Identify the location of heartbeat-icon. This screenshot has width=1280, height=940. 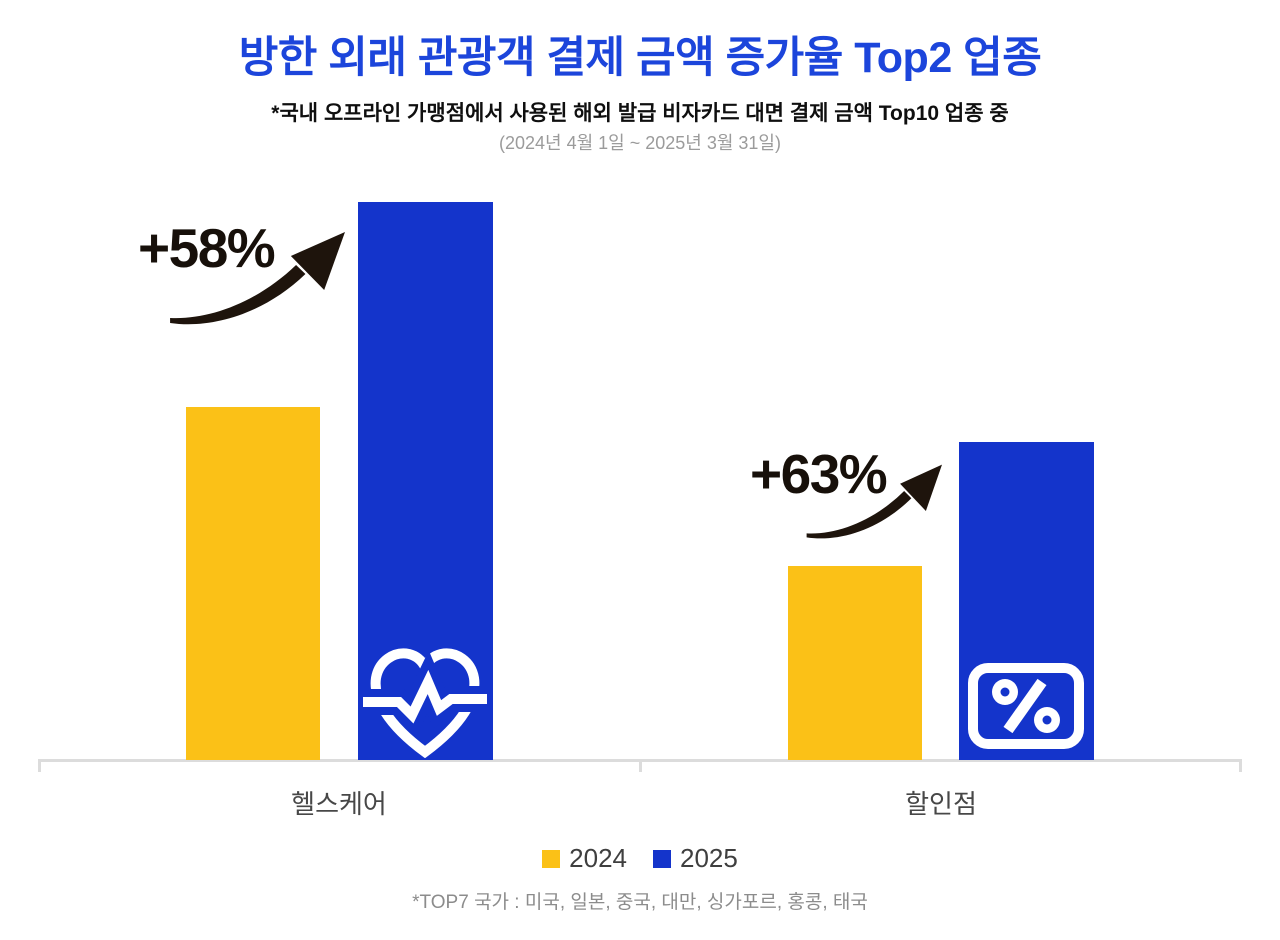
(425, 703).